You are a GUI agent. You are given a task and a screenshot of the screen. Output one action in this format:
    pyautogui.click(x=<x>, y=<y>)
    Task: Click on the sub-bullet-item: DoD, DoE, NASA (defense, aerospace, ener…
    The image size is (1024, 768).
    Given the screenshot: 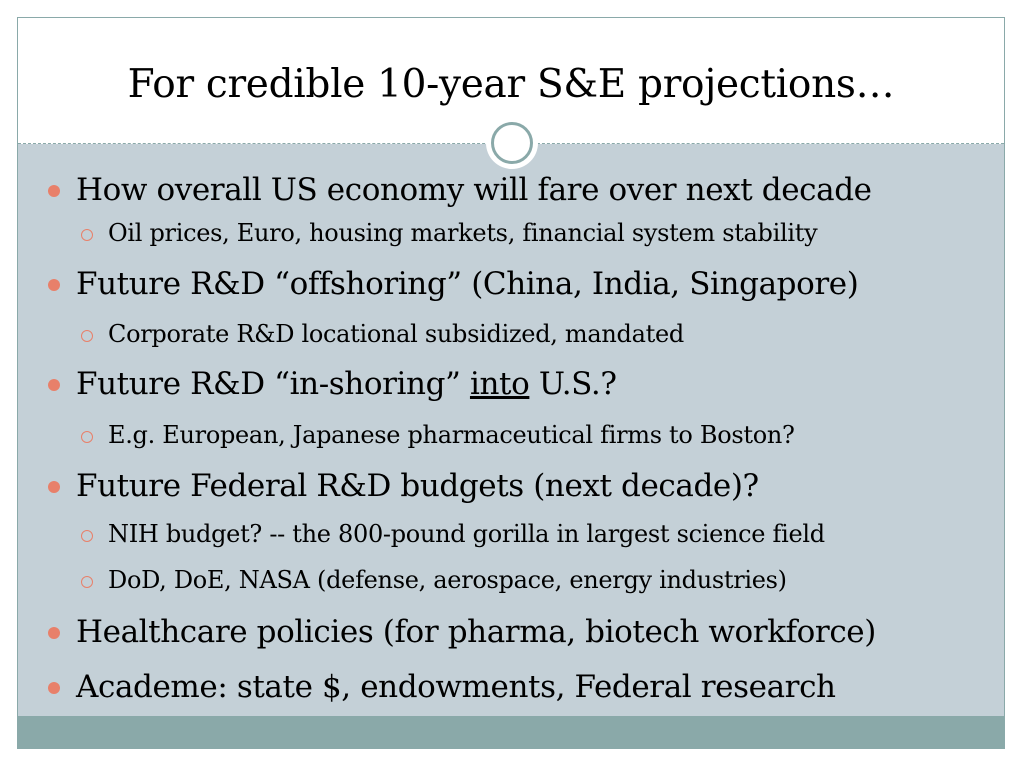 What is the action you would take?
    pyautogui.click(x=434, y=580)
    